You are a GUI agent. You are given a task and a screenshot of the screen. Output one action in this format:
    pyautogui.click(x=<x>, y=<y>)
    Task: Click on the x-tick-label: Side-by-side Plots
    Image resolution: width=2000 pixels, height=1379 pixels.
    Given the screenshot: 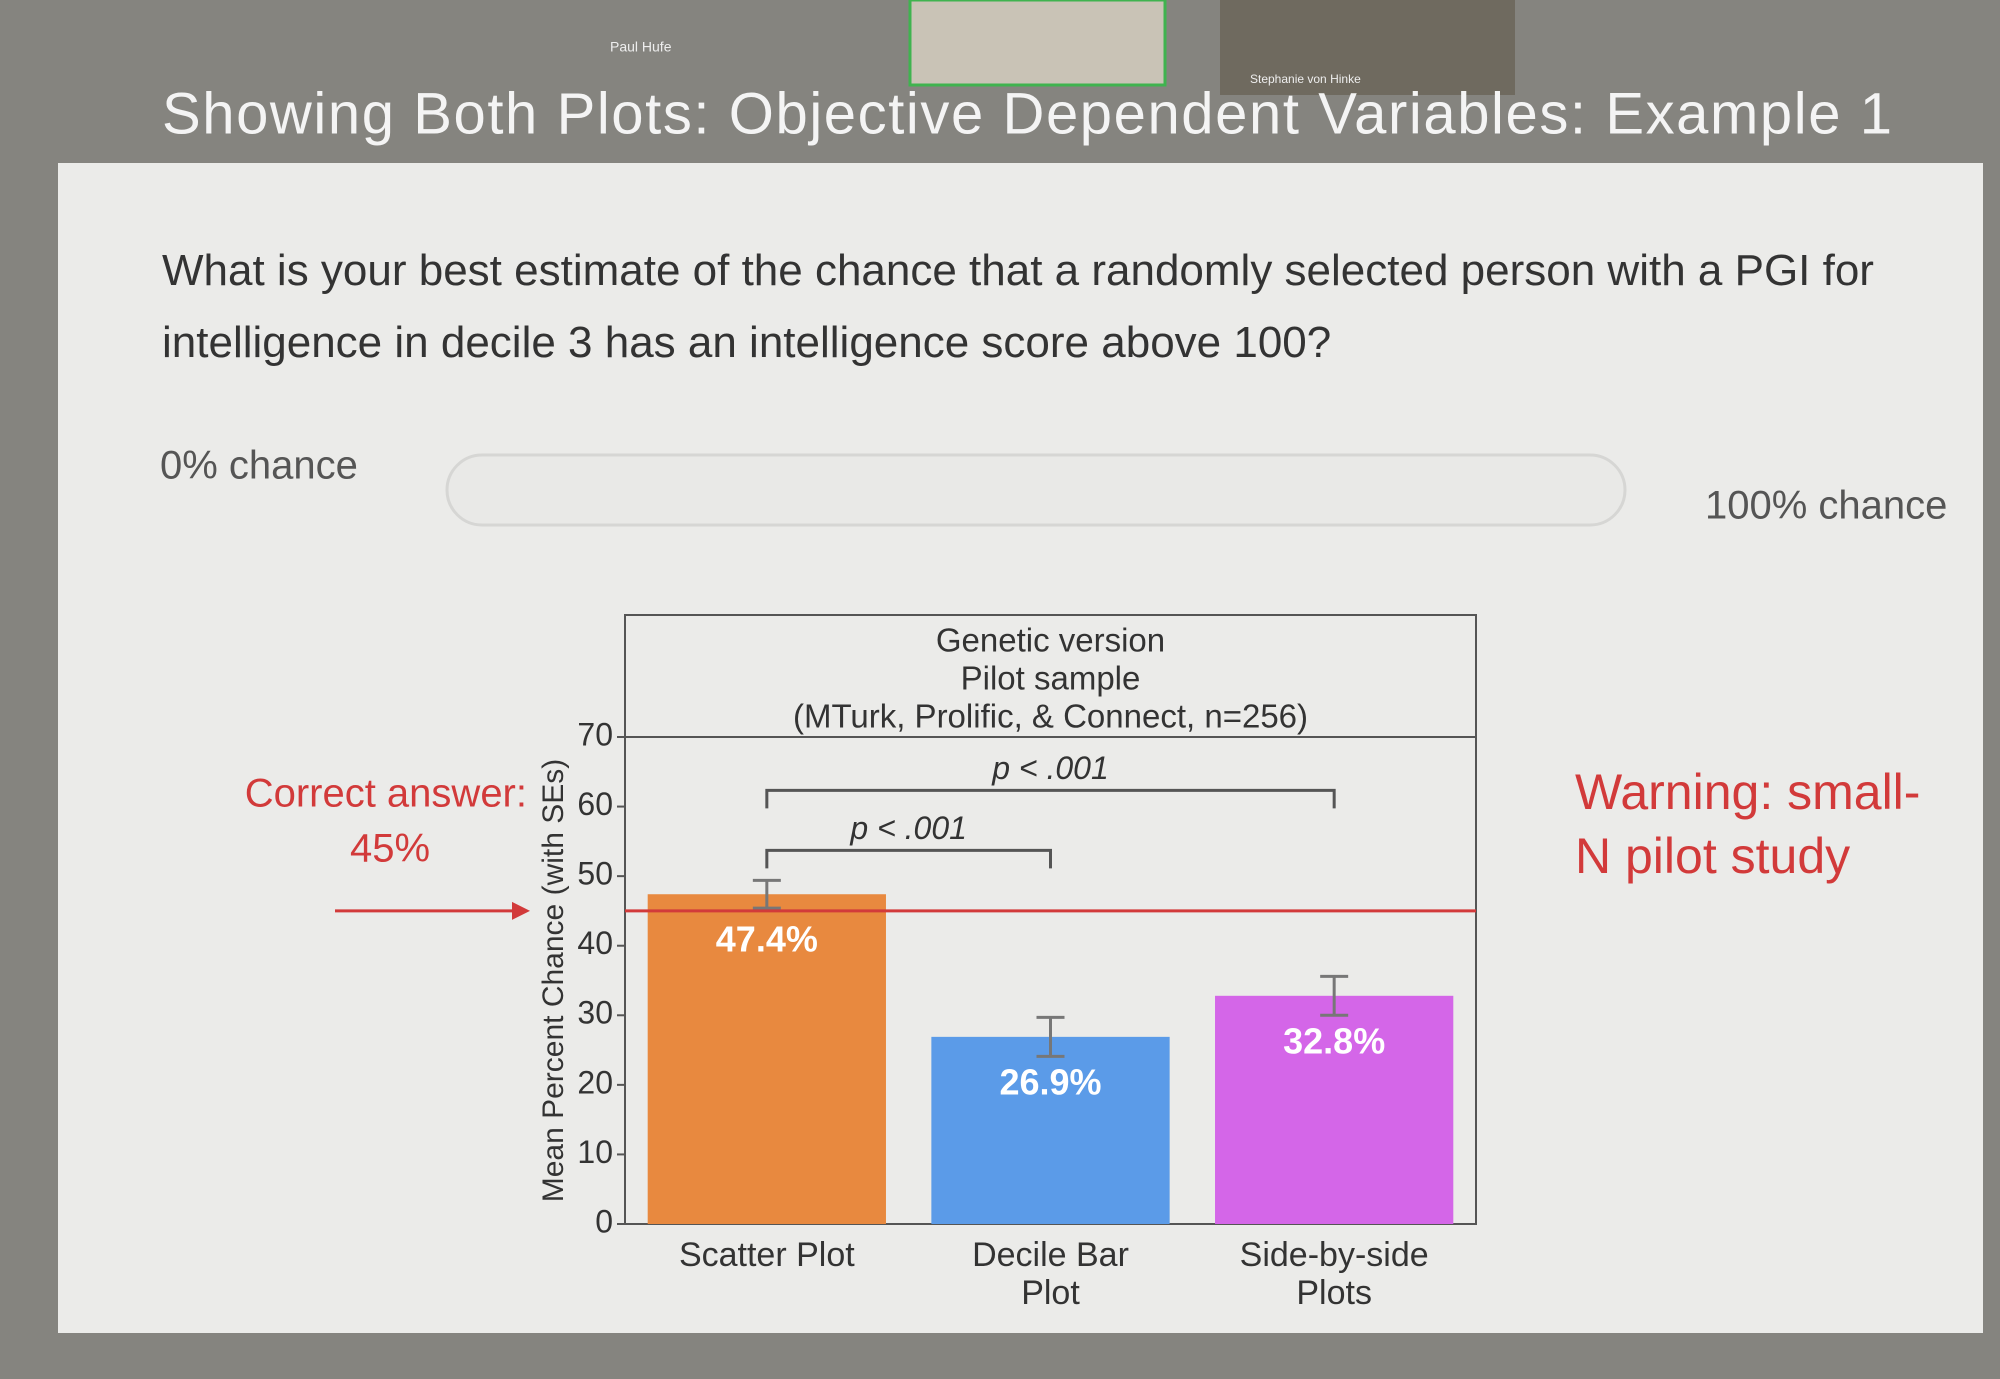 What is the action you would take?
    pyautogui.click(x=1334, y=1274)
    